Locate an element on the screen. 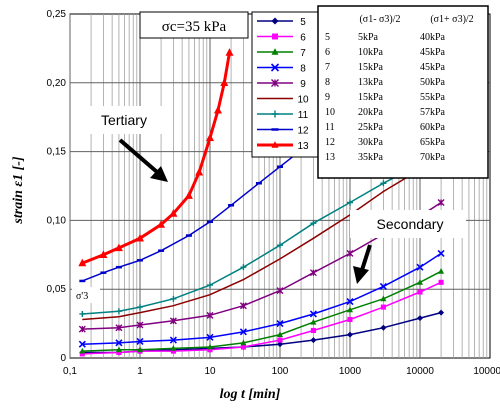 Image resolution: width=500 pixels, height=410 pixels. y-tick-label: 0,05 is located at coordinates (57, 289).